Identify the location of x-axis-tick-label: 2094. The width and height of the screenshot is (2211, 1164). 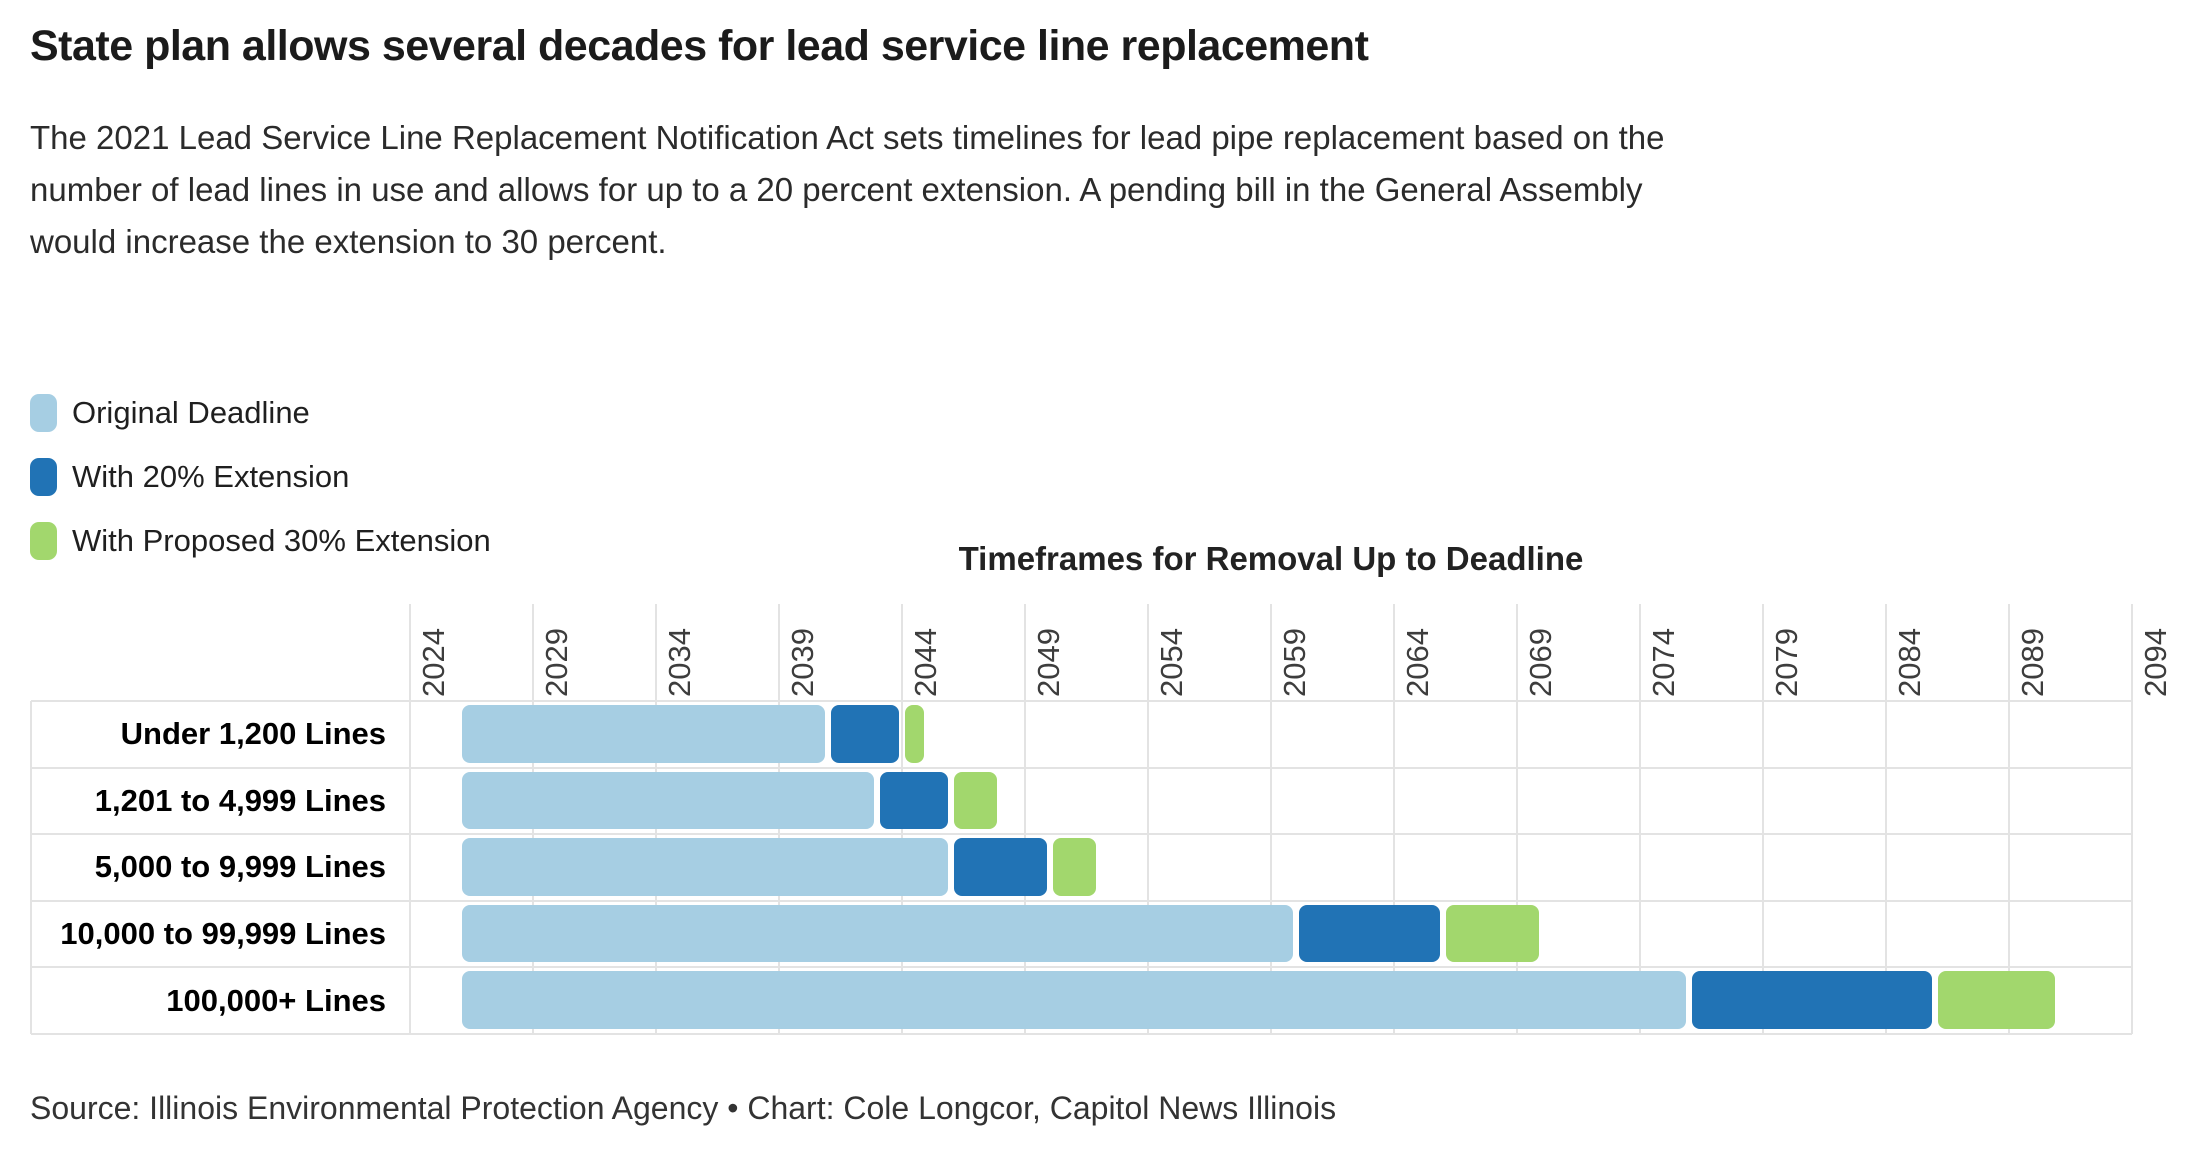
(2155, 662).